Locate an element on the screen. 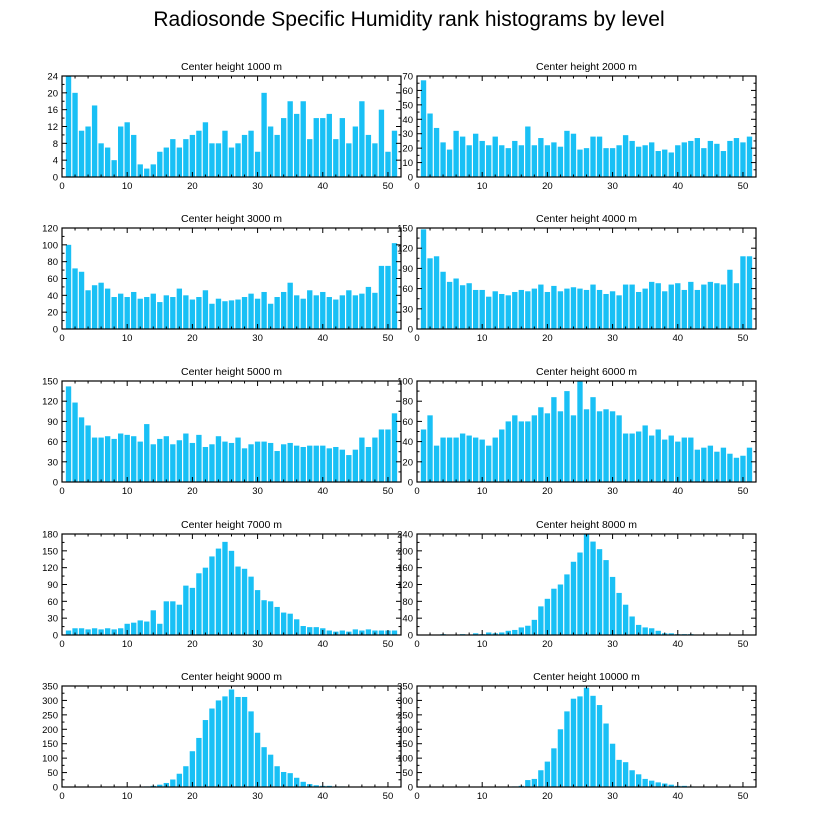  x-tick-label: 30 is located at coordinates (257, 644).